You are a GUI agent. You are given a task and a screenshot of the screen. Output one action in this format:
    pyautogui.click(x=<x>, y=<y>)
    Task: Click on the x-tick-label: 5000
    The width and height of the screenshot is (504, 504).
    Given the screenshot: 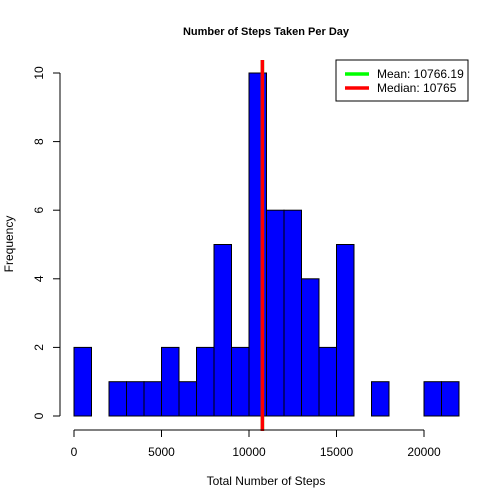 What is the action you would take?
    pyautogui.click(x=161, y=452)
    